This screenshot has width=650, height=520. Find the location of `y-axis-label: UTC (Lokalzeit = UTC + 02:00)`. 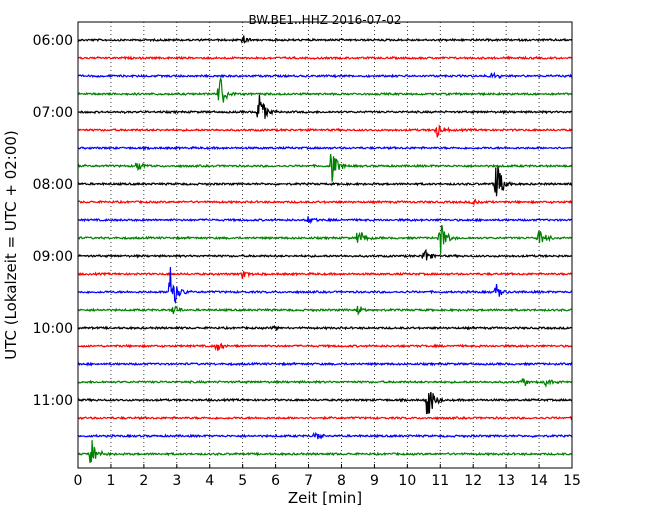

y-axis-label: UTC (Lokalzeit = UTC + 02:00) is located at coordinates (11, 245).